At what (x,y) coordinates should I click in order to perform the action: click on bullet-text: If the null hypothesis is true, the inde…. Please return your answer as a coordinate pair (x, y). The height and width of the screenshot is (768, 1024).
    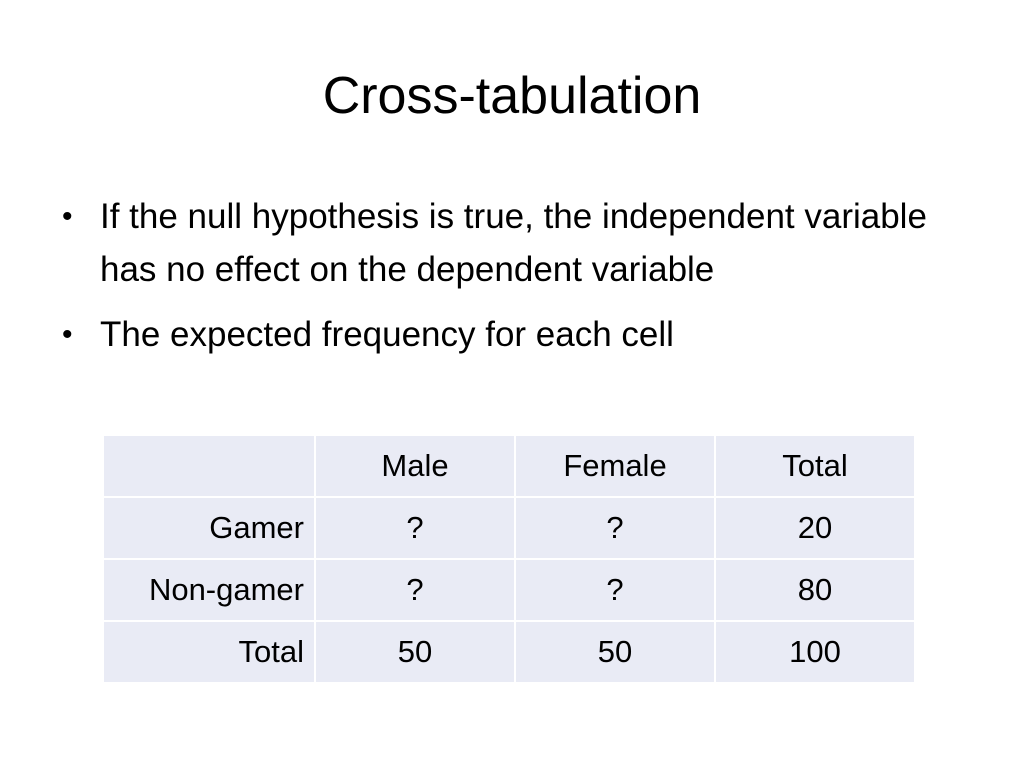
    Looking at the image, I should click on (513, 243).